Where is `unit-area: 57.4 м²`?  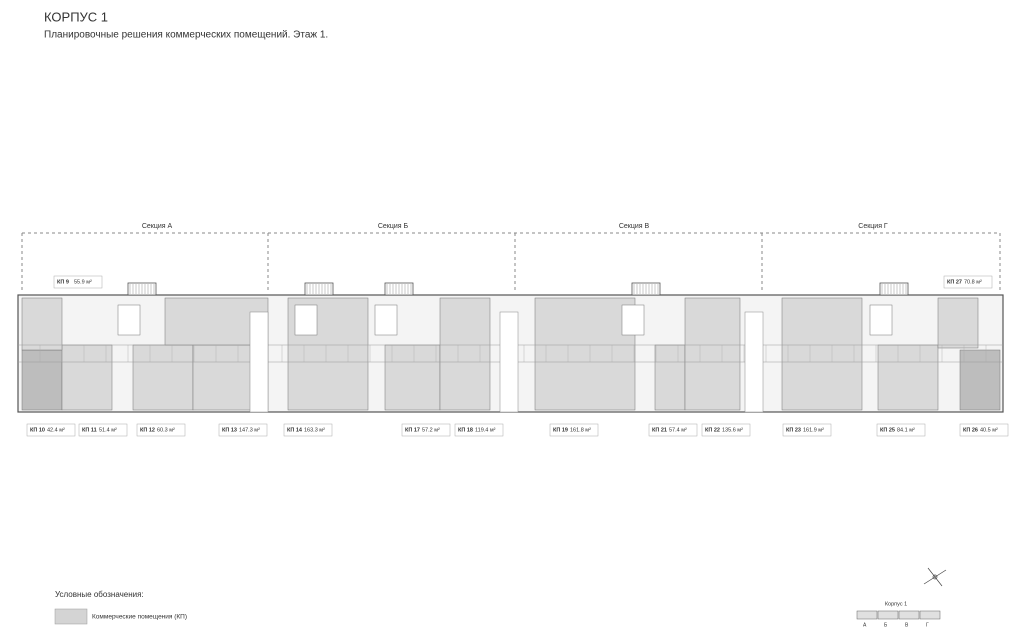 unit-area: 57.4 м² is located at coordinates (678, 430).